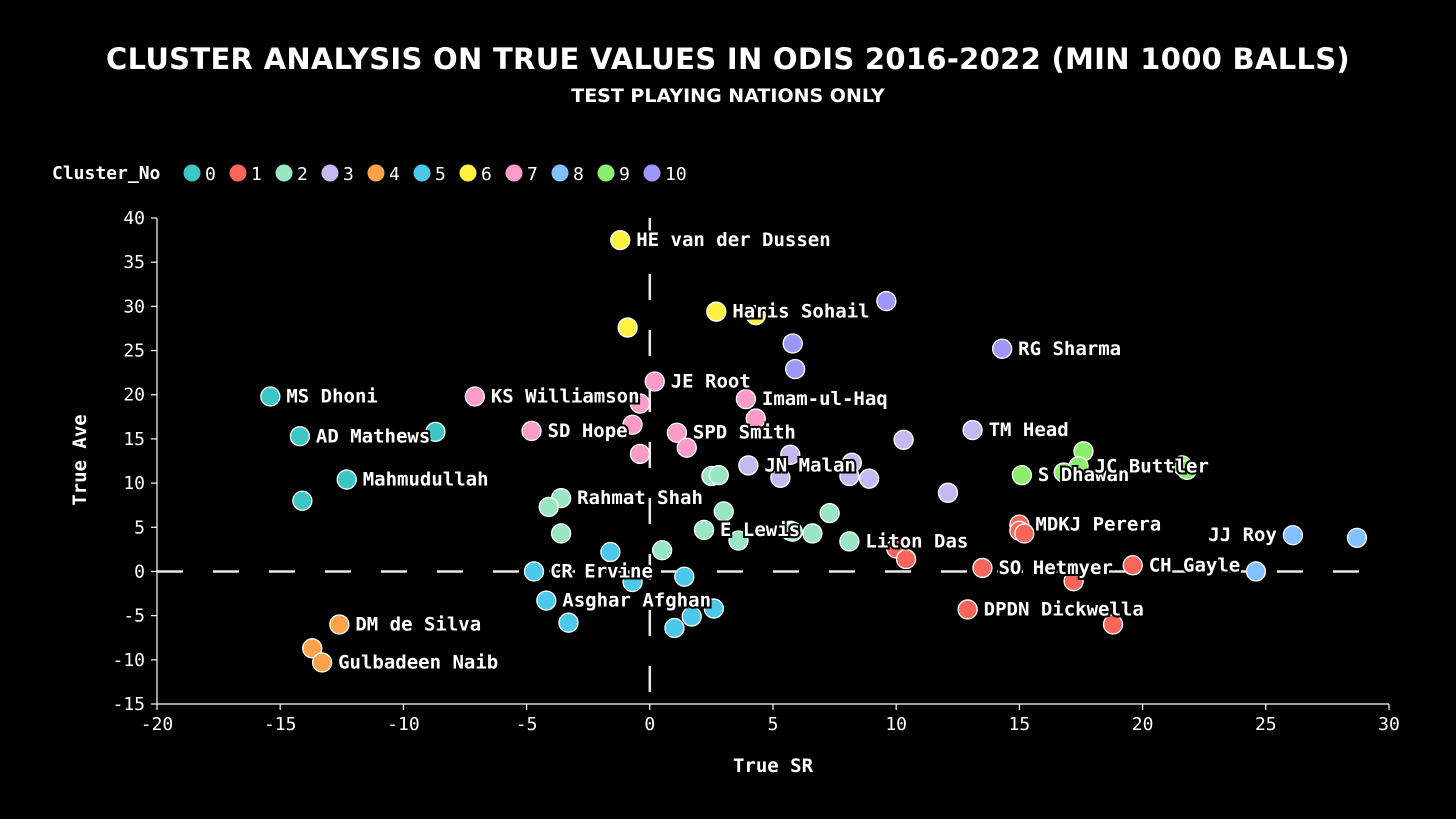 This screenshot has width=1456, height=819. What do you see at coordinates (418, 624) in the screenshot?
I see `point-label: DM de Silva` at bounding box center [418, 624].